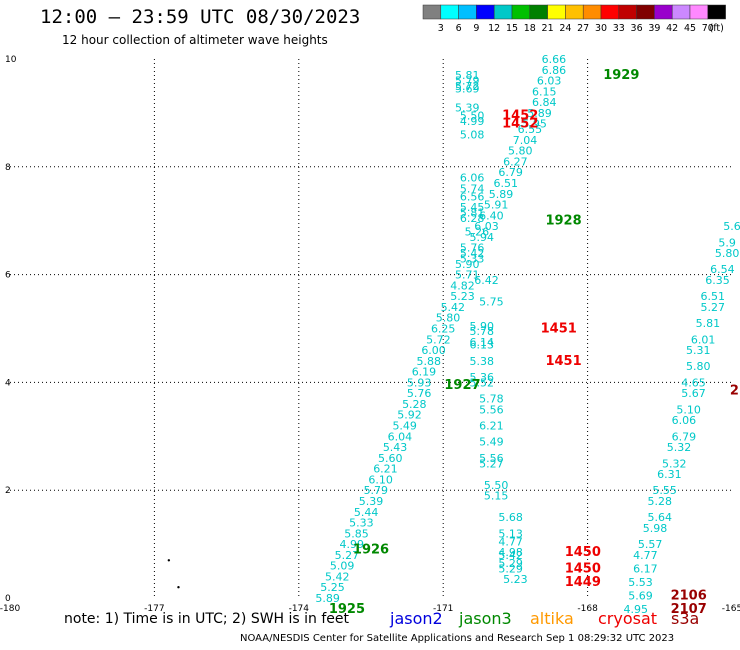 Image resolution: width=740 pixels, height=650 pixels. I want to click on data-point-label: 5.80, so click(698, 366).